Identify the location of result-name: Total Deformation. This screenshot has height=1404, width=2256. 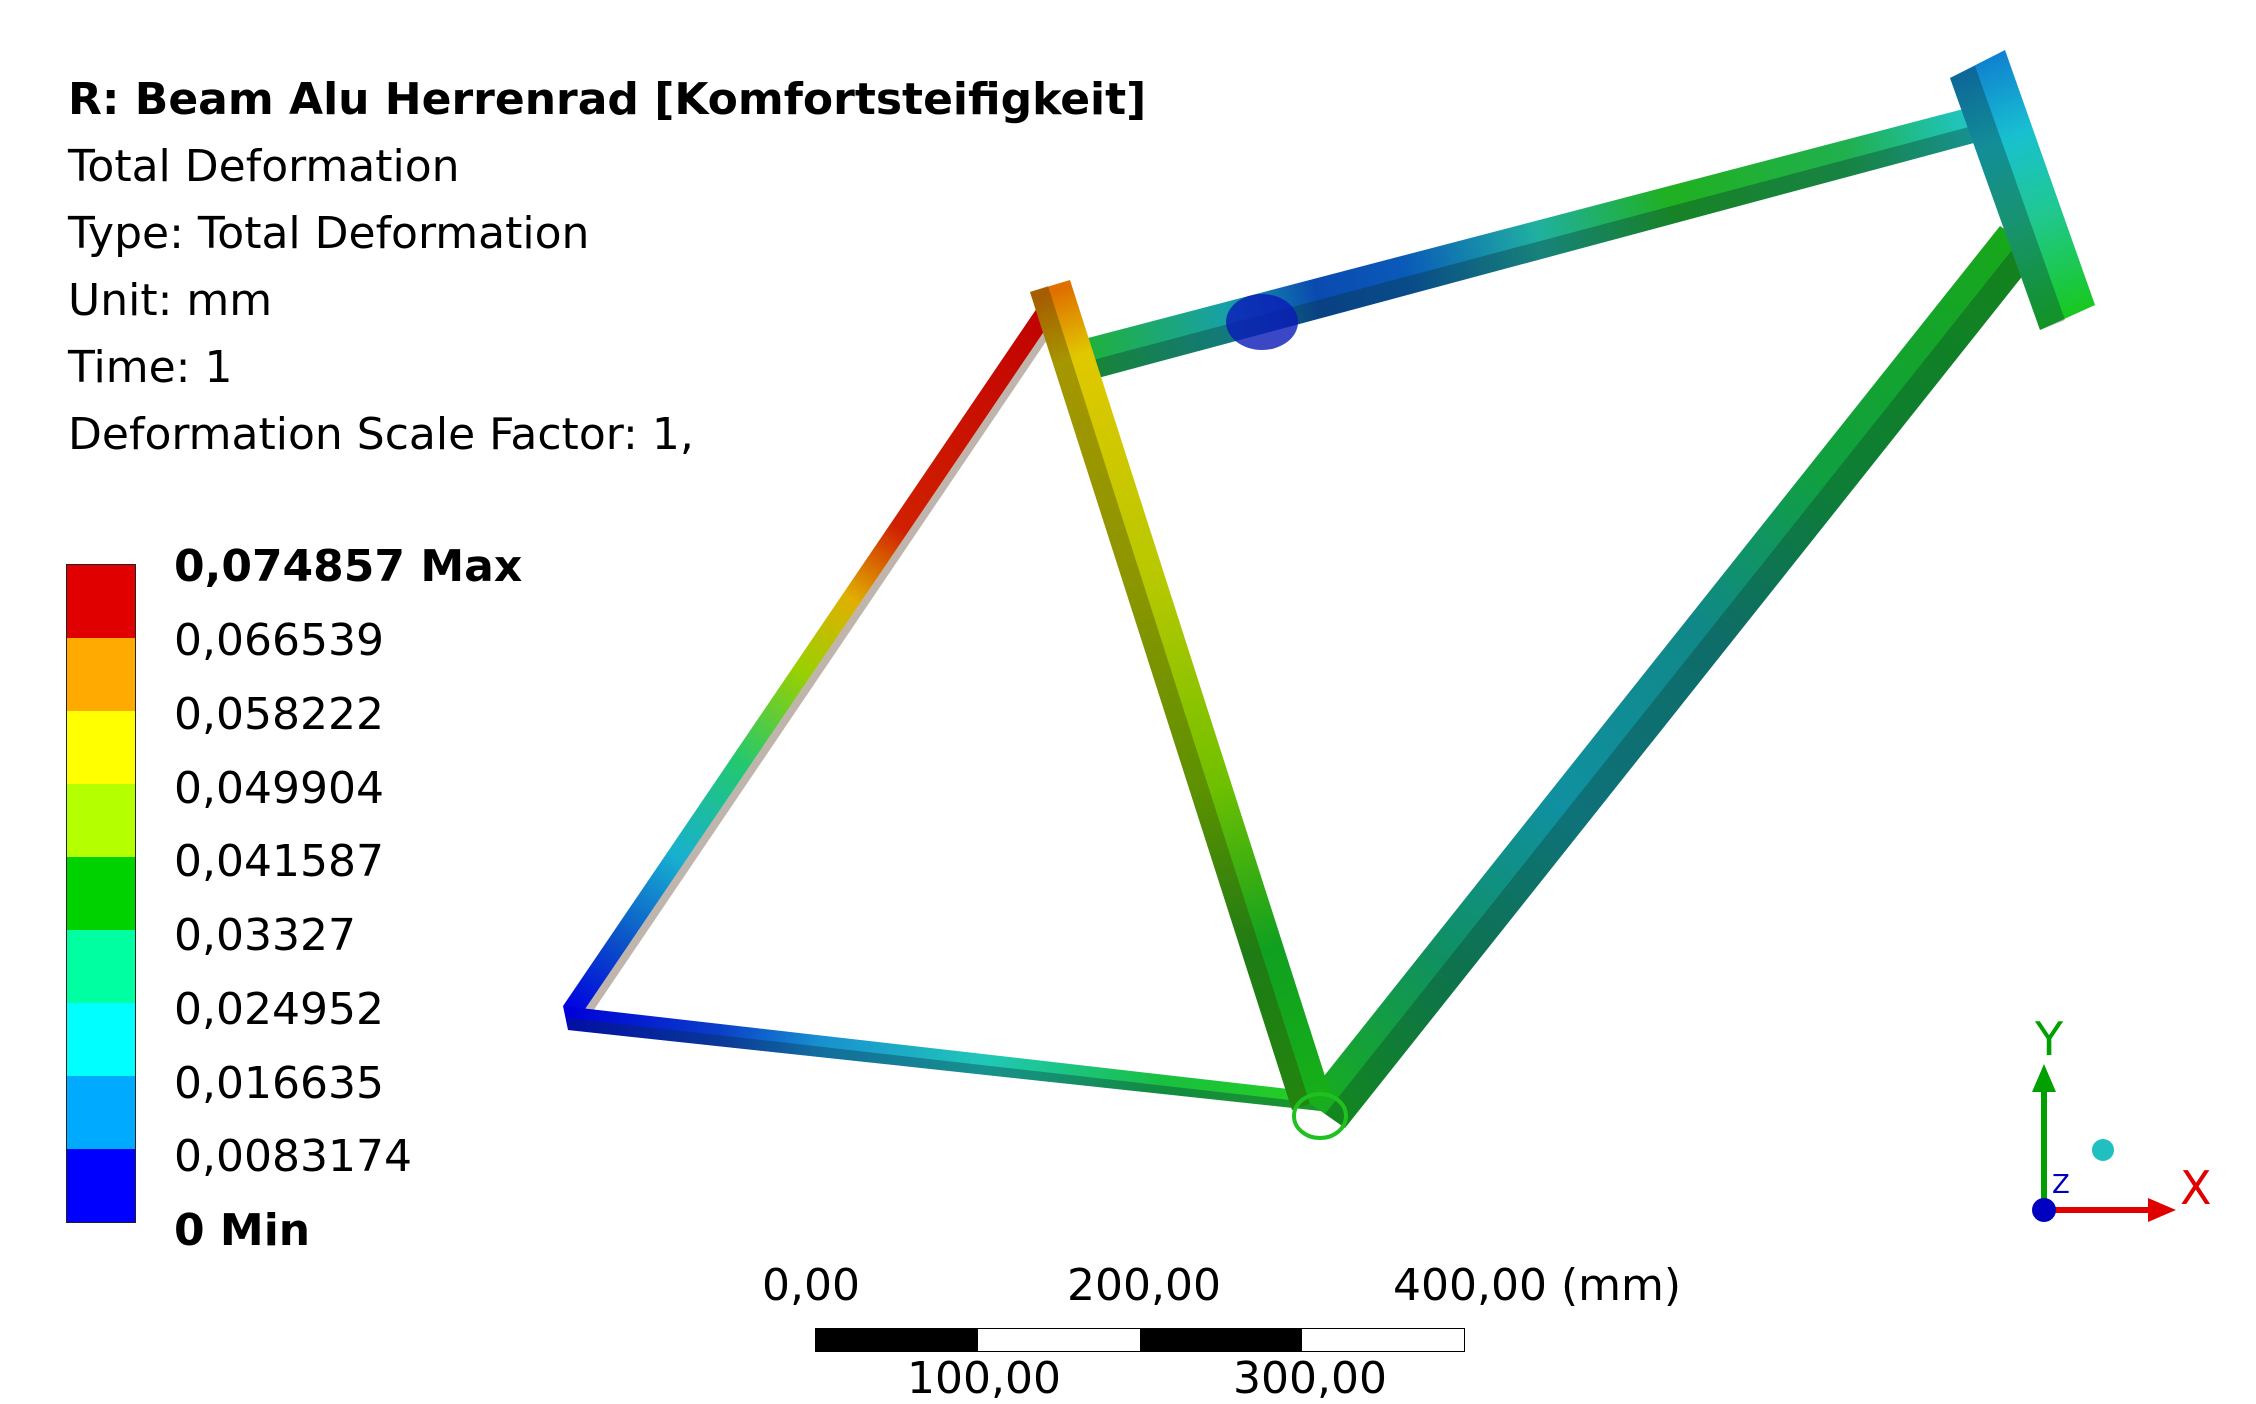
(264, 166).